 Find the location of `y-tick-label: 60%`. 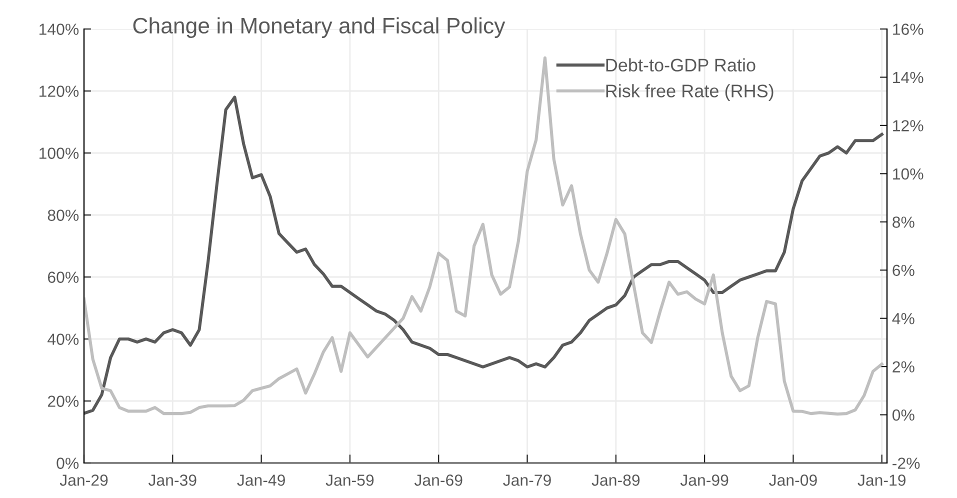

y-tick-label: 60% is located at coordinates (63, 277).